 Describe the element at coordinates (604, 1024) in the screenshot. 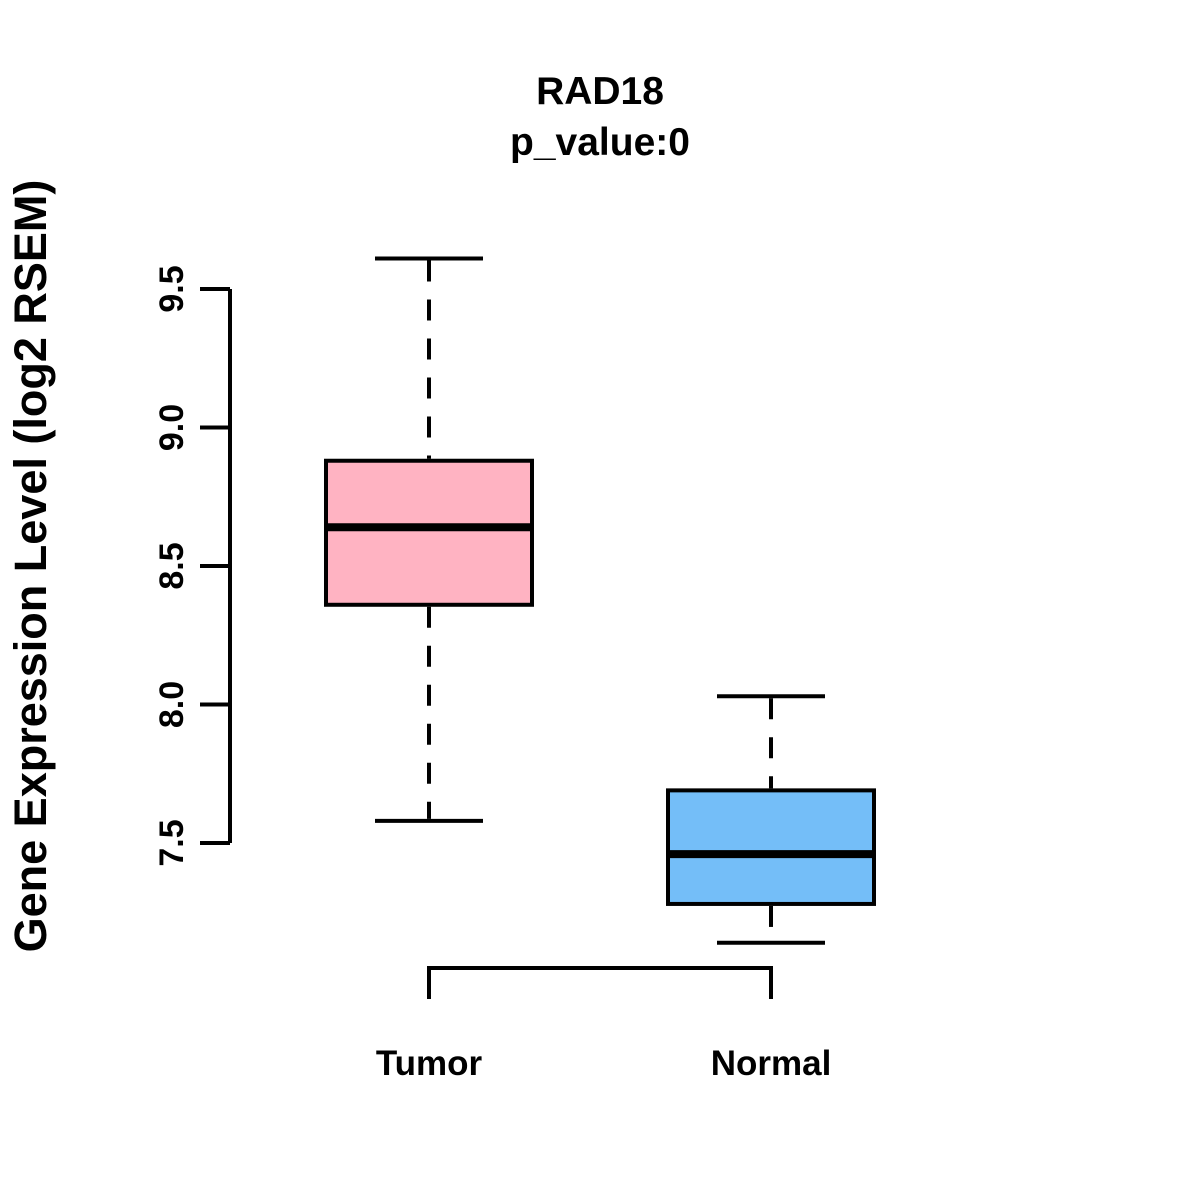

I see `x-axis: Tumor Normal` at that location.